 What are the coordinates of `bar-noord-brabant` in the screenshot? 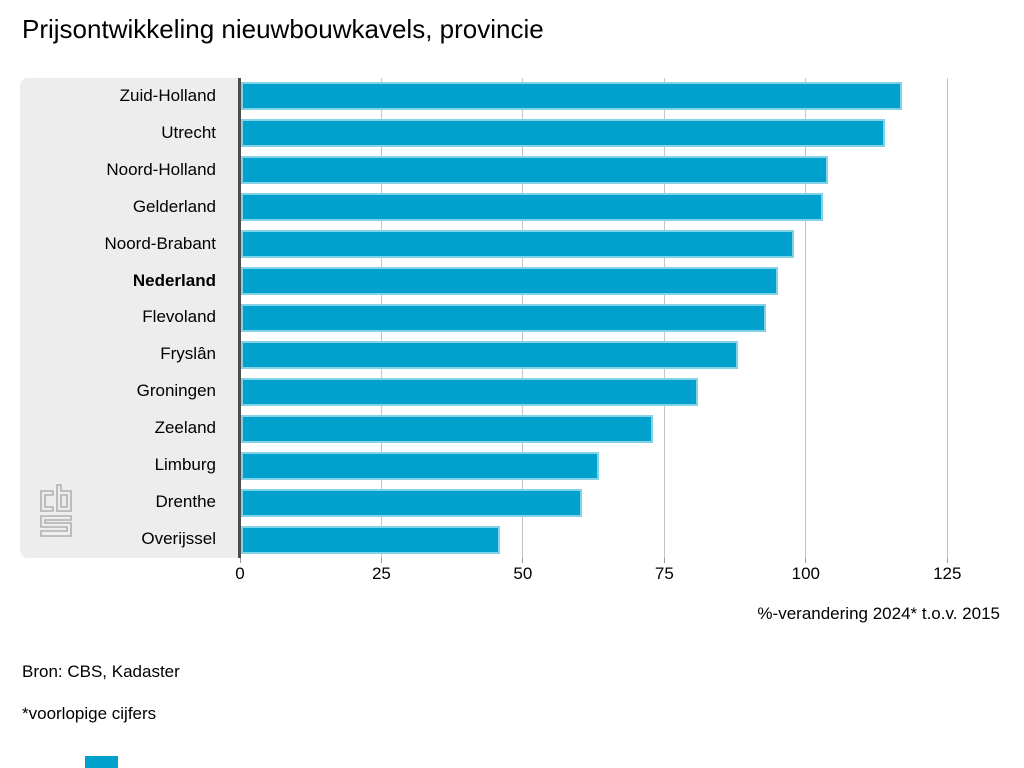 It's located at (518, 244).